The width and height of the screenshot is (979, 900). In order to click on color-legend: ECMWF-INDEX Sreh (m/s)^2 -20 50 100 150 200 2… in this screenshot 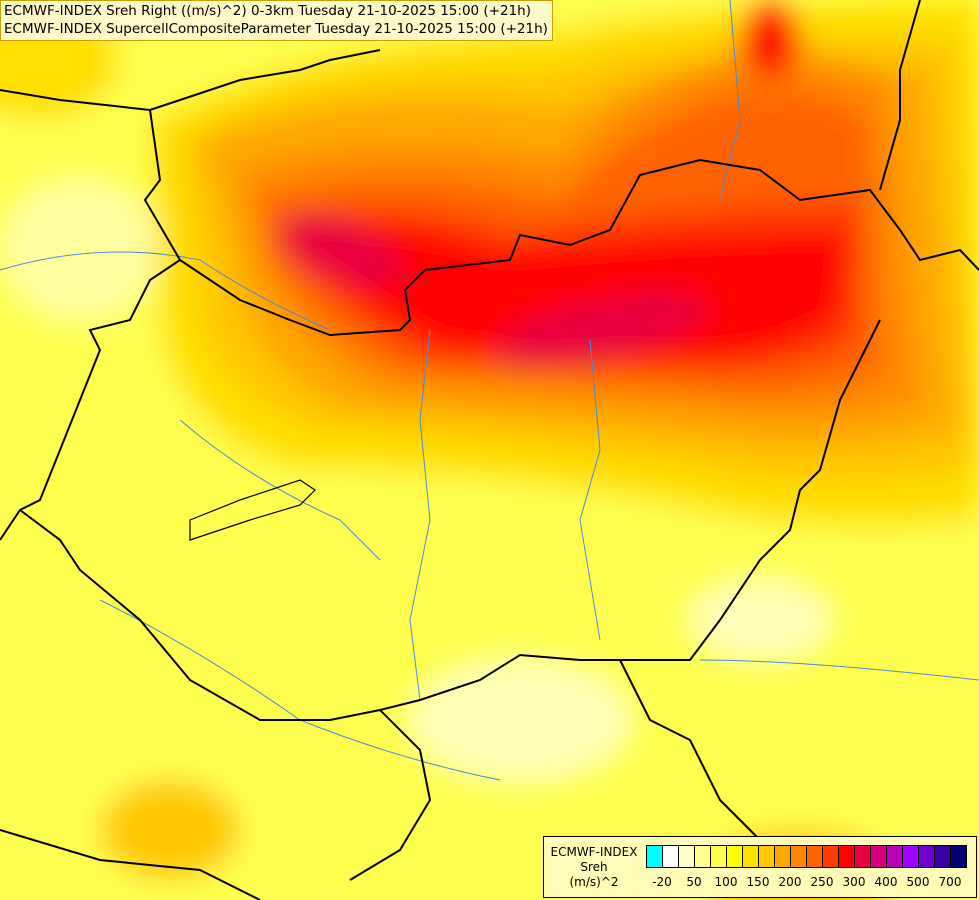, I will do `click(760, 867)`.